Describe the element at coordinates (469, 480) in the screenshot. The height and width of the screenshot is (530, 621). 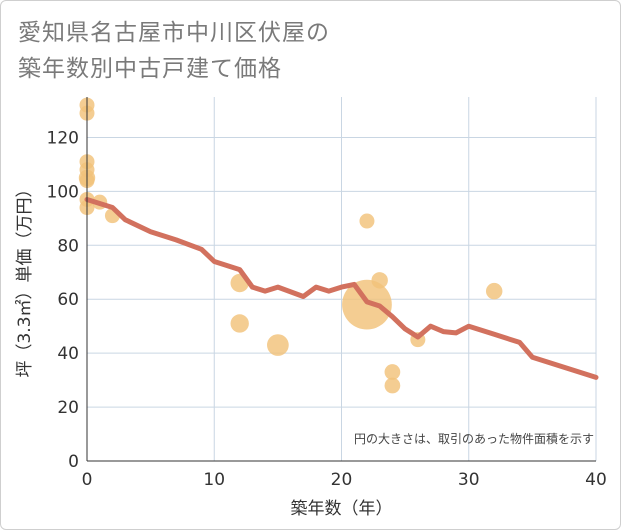
I see `x-tick-label-30: 30` at that location.